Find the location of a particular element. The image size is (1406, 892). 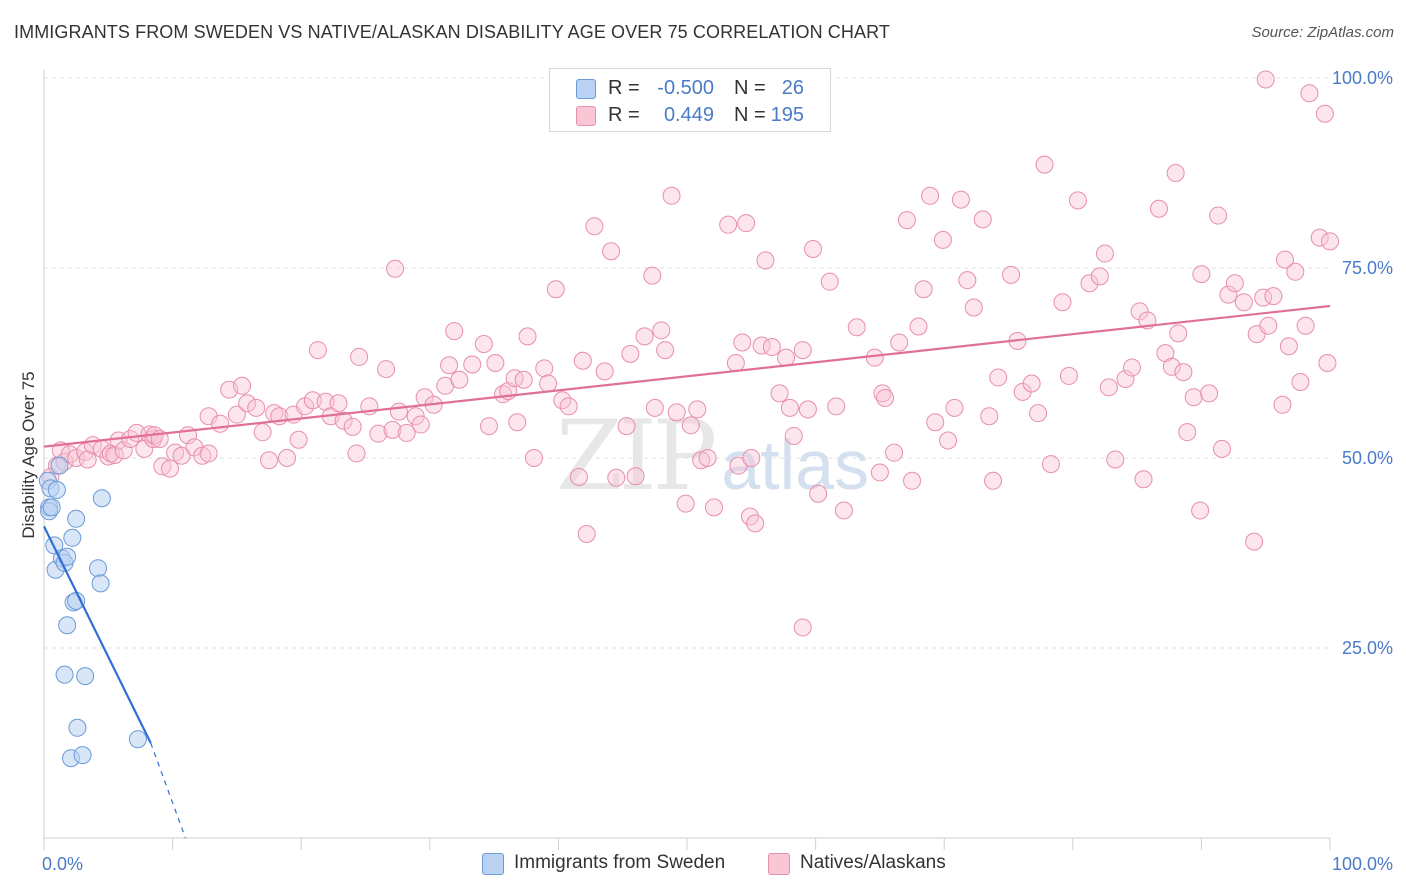

y-tick-label: 50.0% is located at coordinates (1367, 458).